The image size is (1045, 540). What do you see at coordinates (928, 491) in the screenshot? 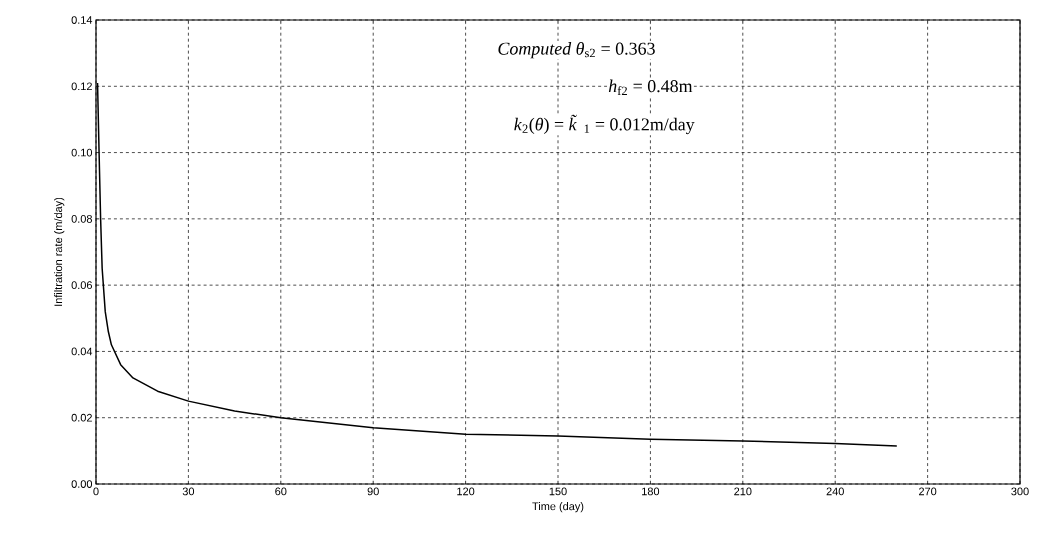
I see `x-tick-label: 270` at bounding box center [928, 491].